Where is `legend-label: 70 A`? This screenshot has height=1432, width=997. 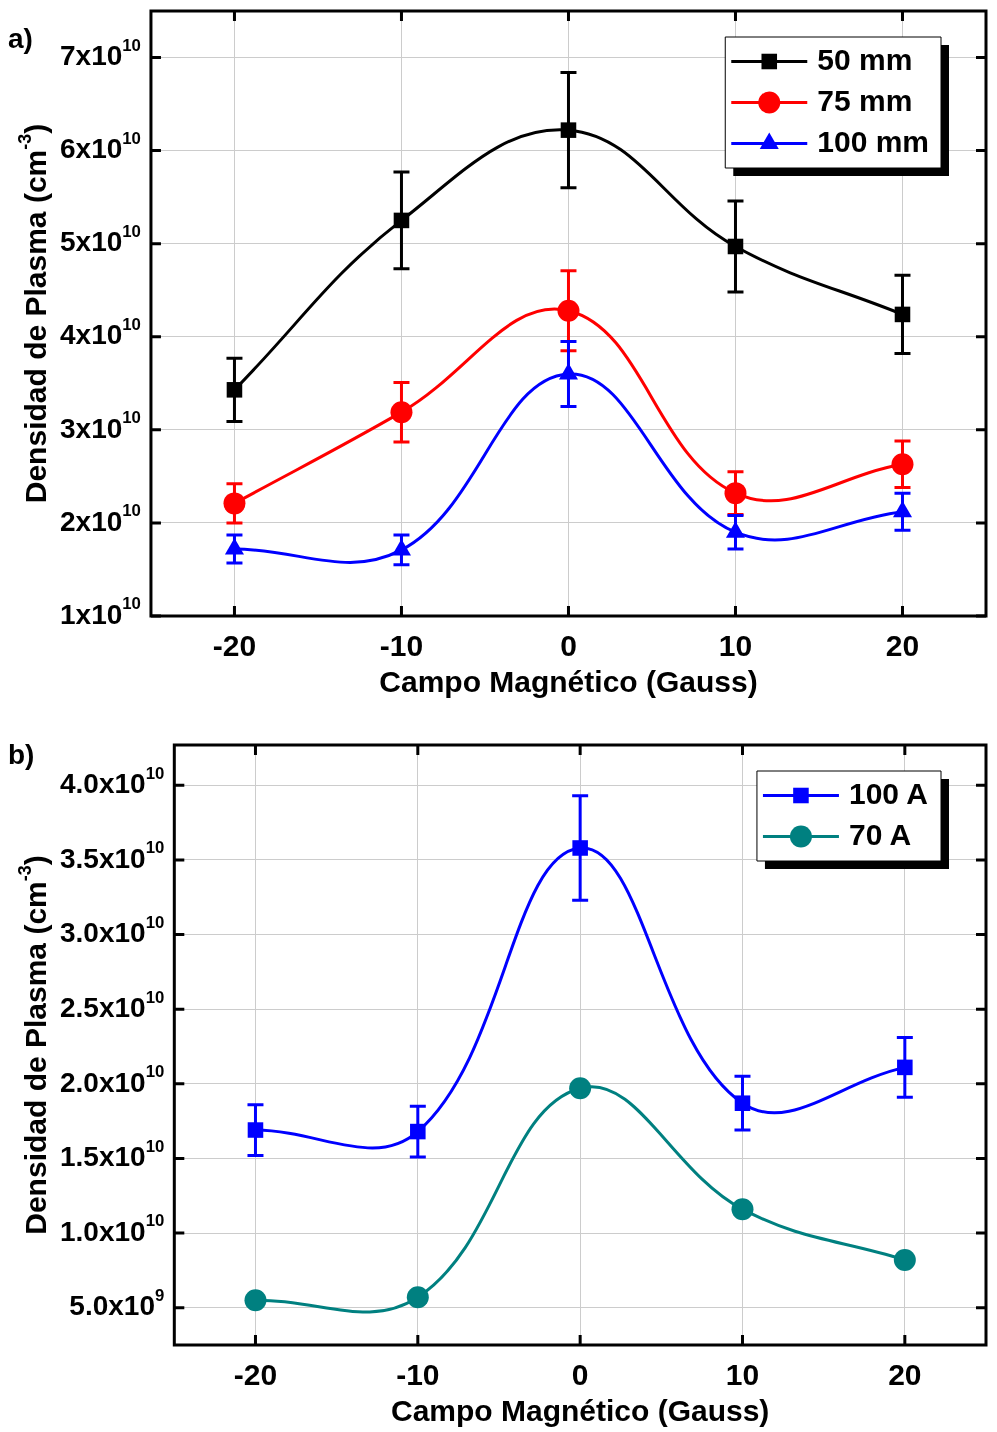
legend-label: 70 A is located at coordinates (880, 834).